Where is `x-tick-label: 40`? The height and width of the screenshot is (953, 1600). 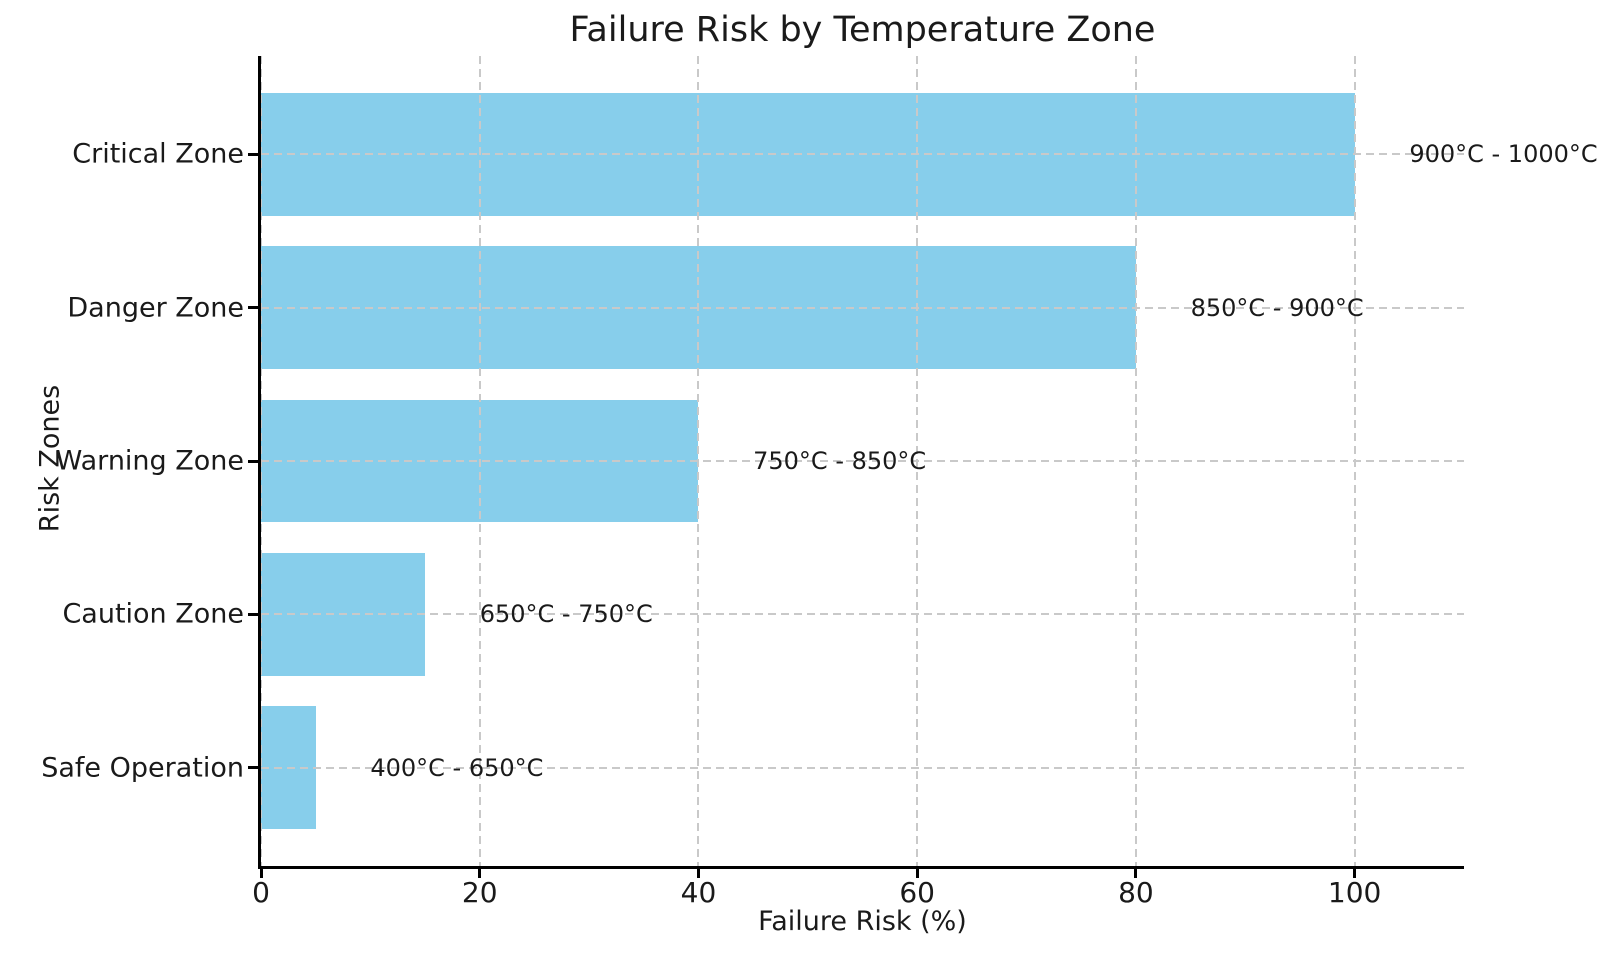 x-tick-label: 40 is located at coordinates (698, 892).